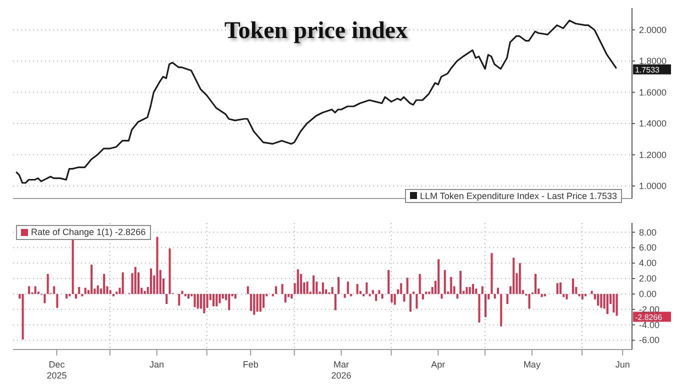  Describe the element at coordinates (438, 365) in the screenshot. I see `x-tick-label: Apr` at that location.